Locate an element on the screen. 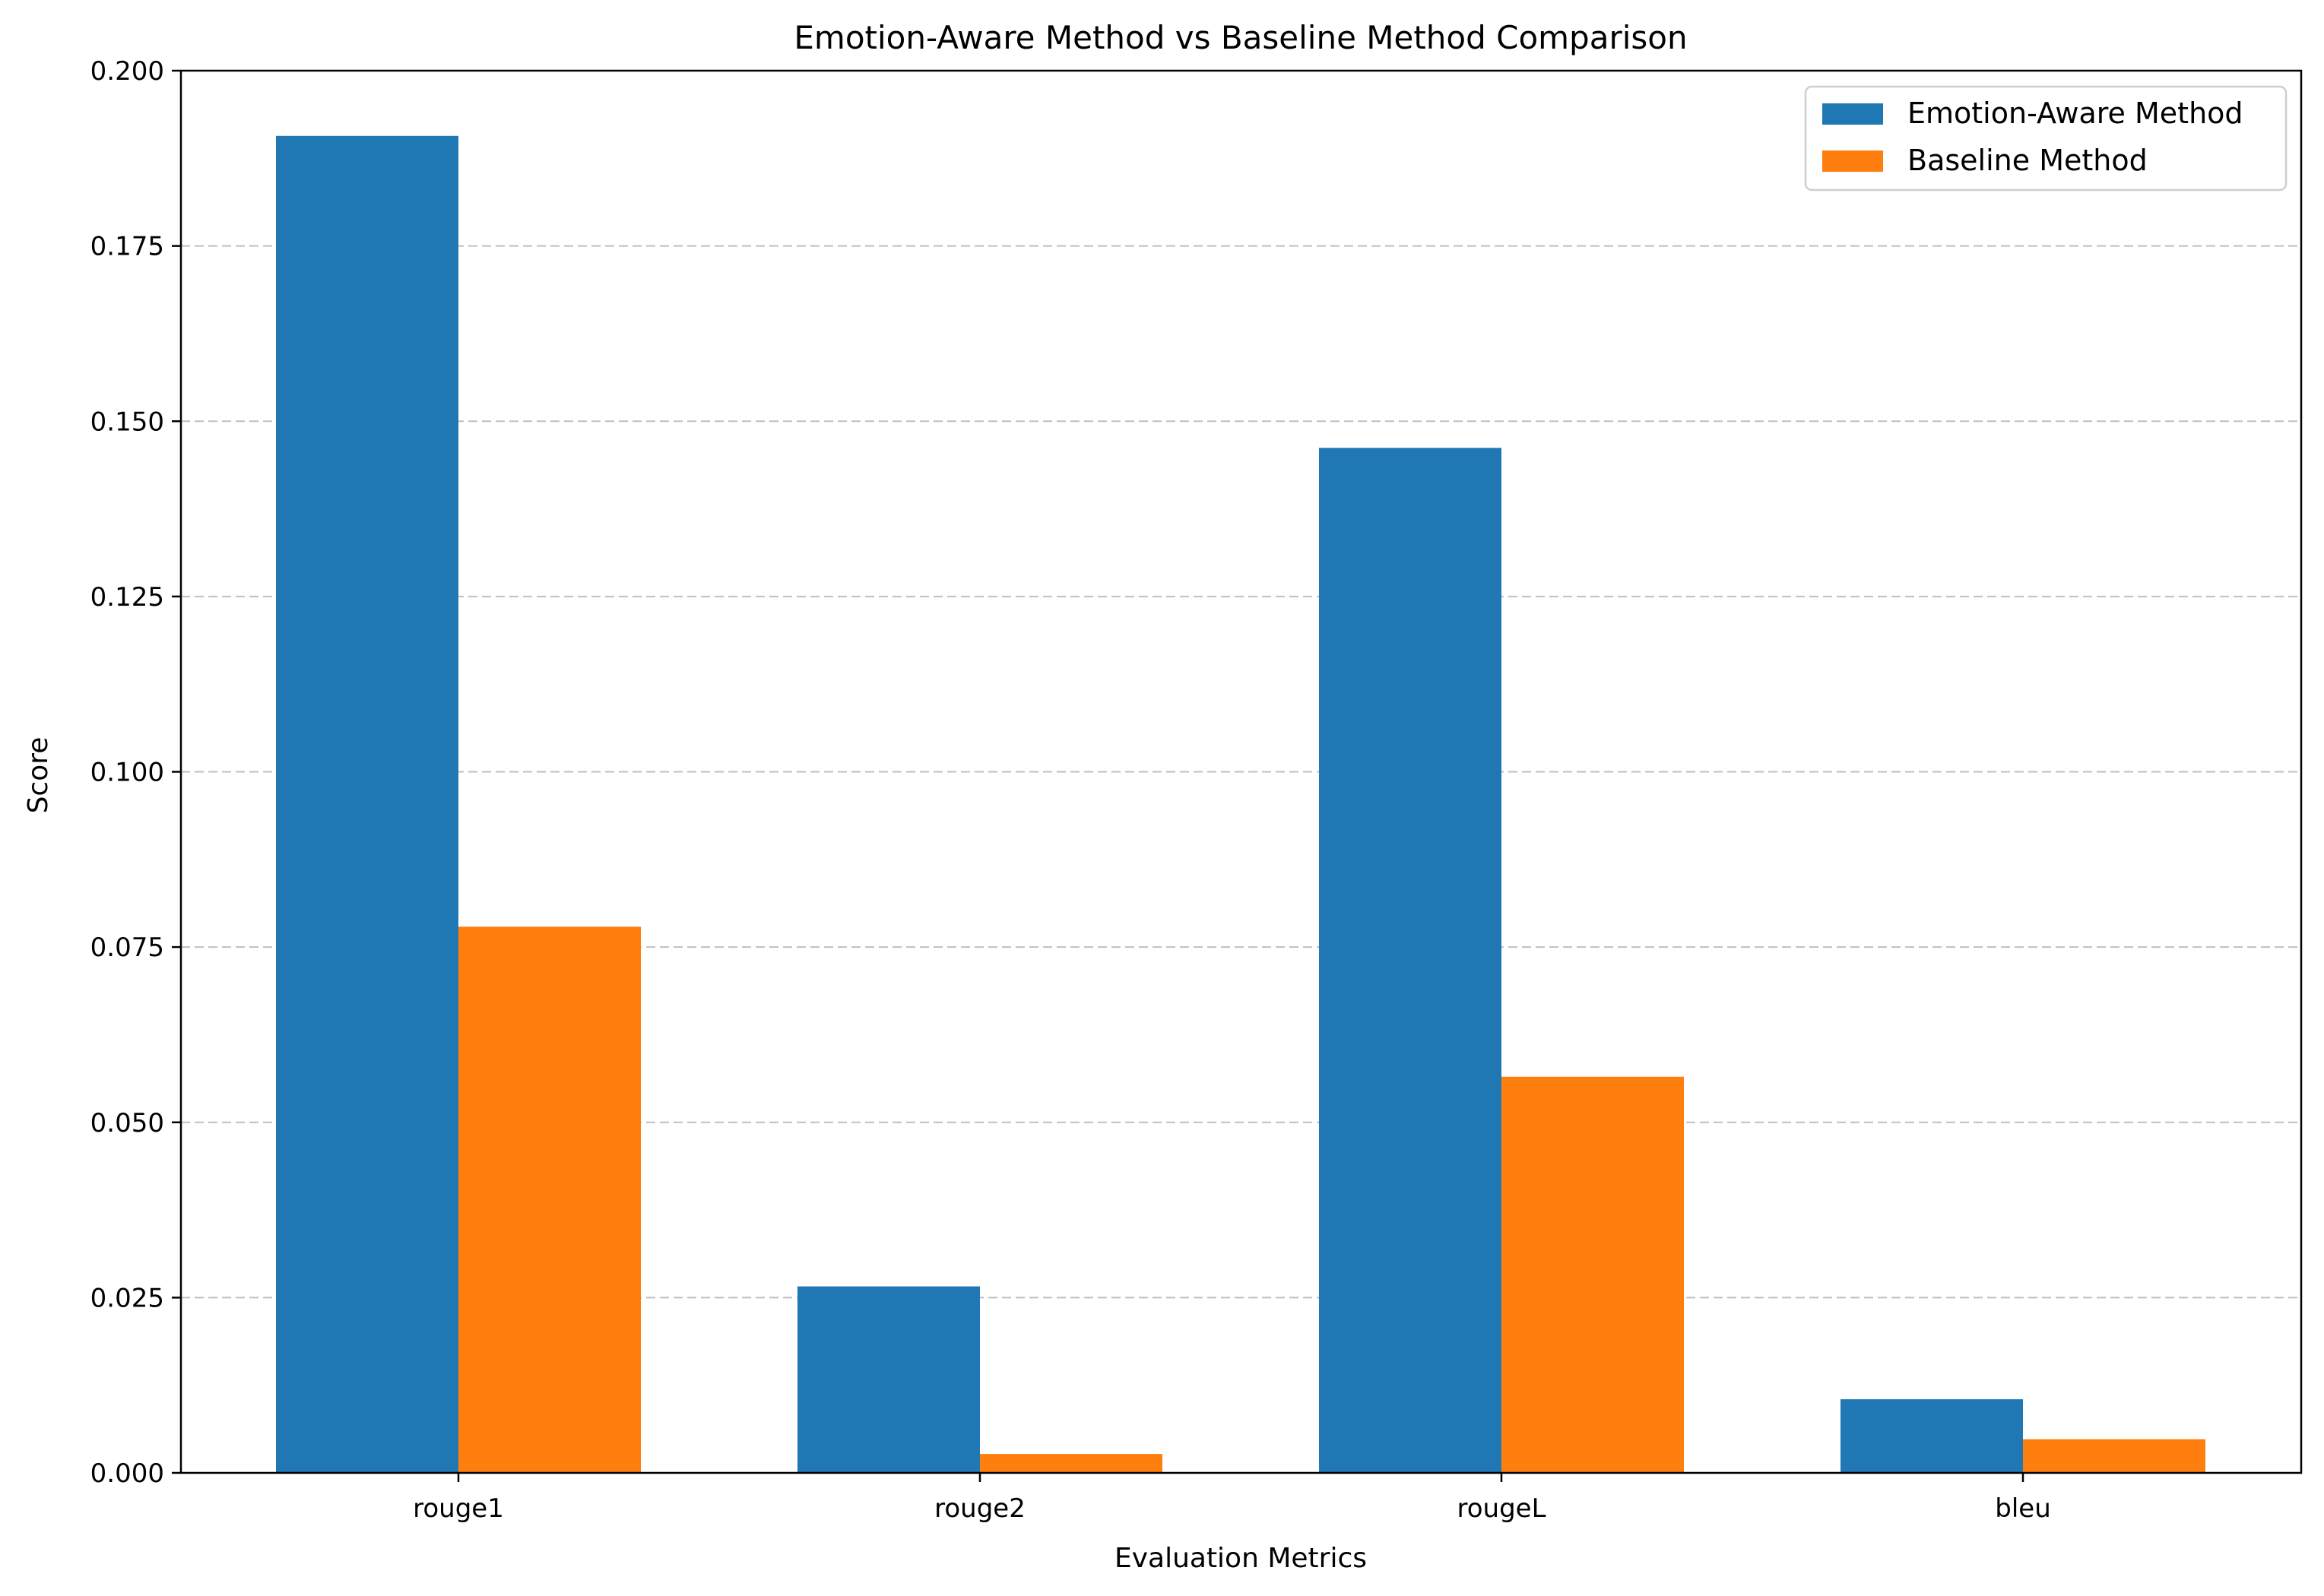 This screenshot has width=2324, height=1596. bar-rouge1-emotion-aware is located at coordinates (367, 805).